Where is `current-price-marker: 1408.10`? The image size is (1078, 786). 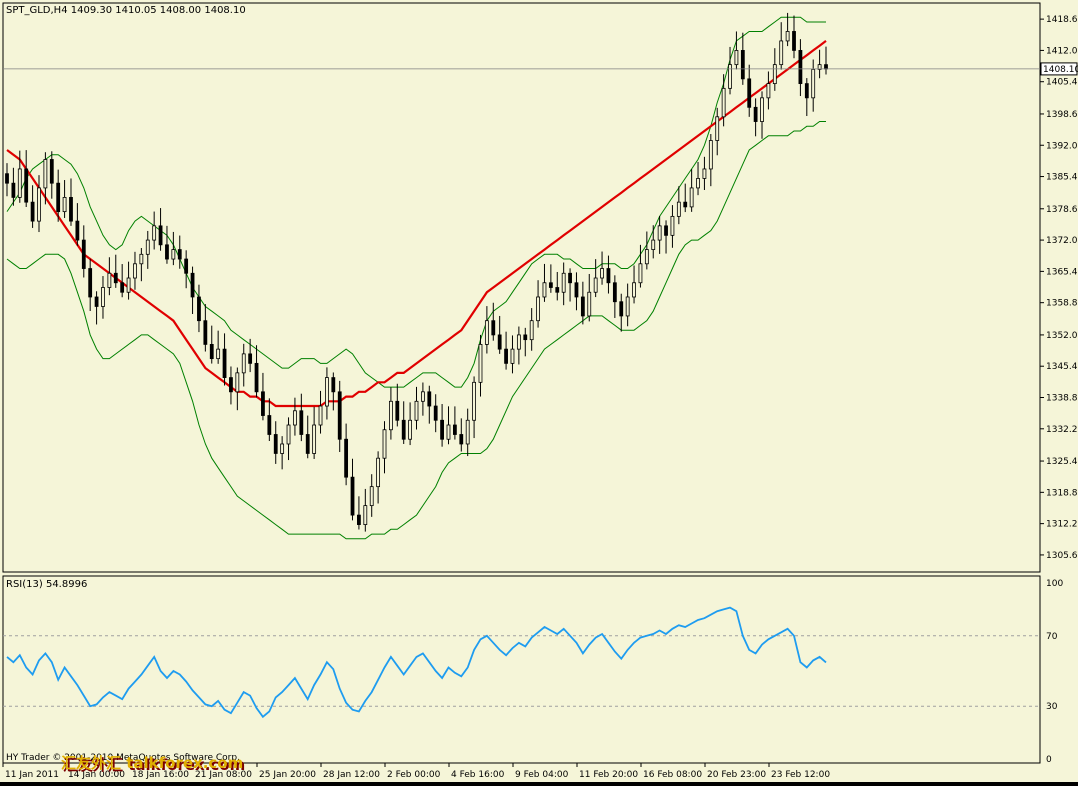 current-price-marker: 1408.10 is located at coordinates (1059, 69).